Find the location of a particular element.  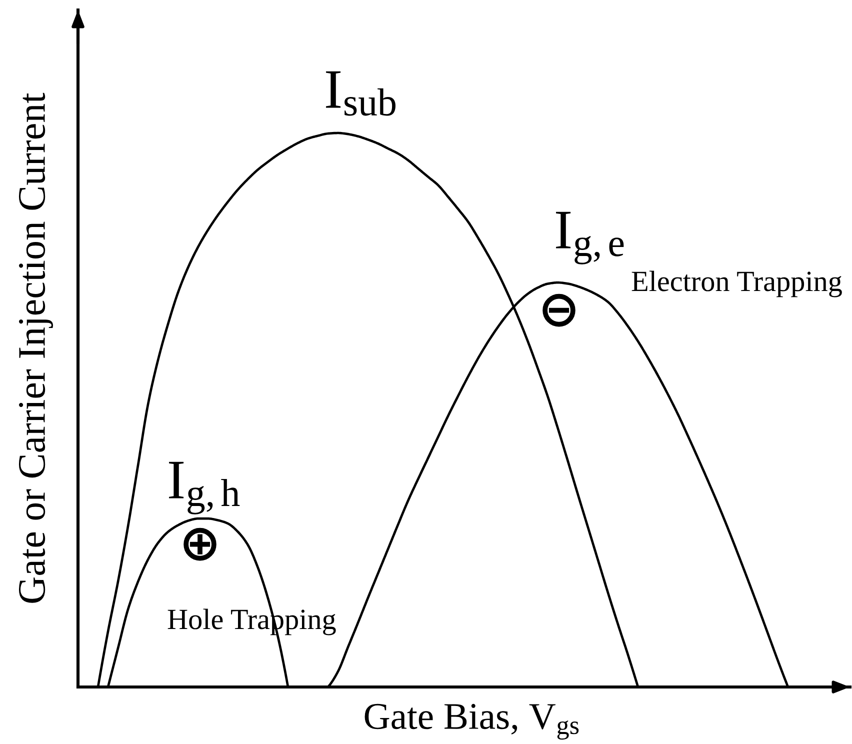

series-label: I$_{g,e}$ is located at coordinates (590, 238).